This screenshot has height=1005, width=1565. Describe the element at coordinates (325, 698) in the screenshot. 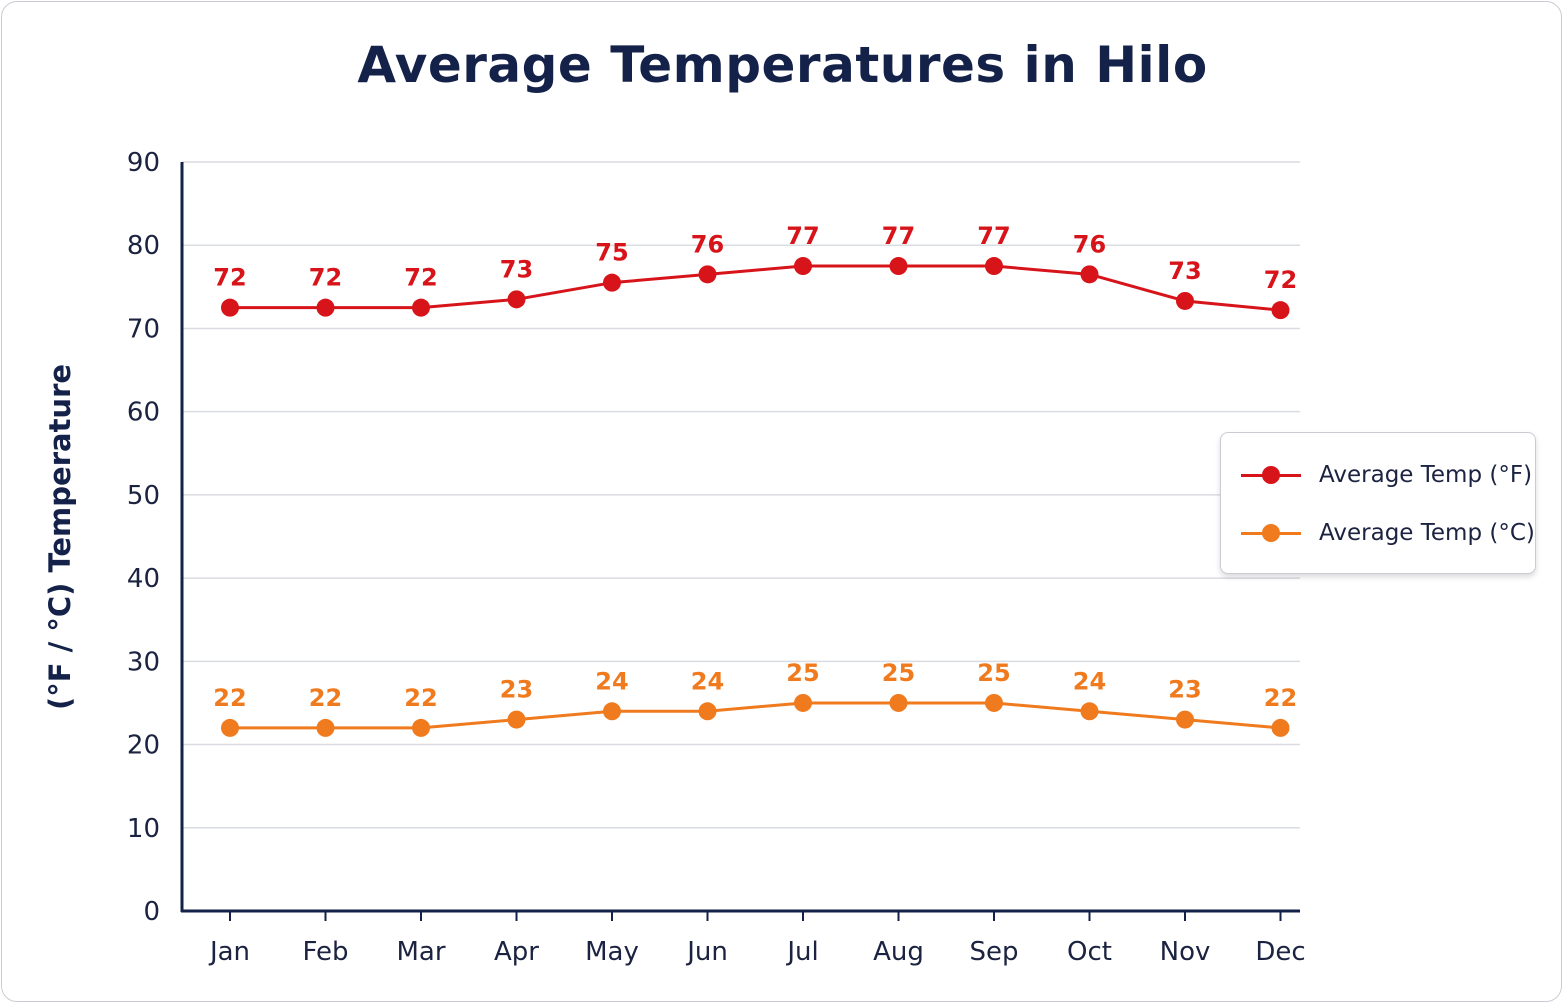

I see `data-label-celsius-feb: 22` at that location.